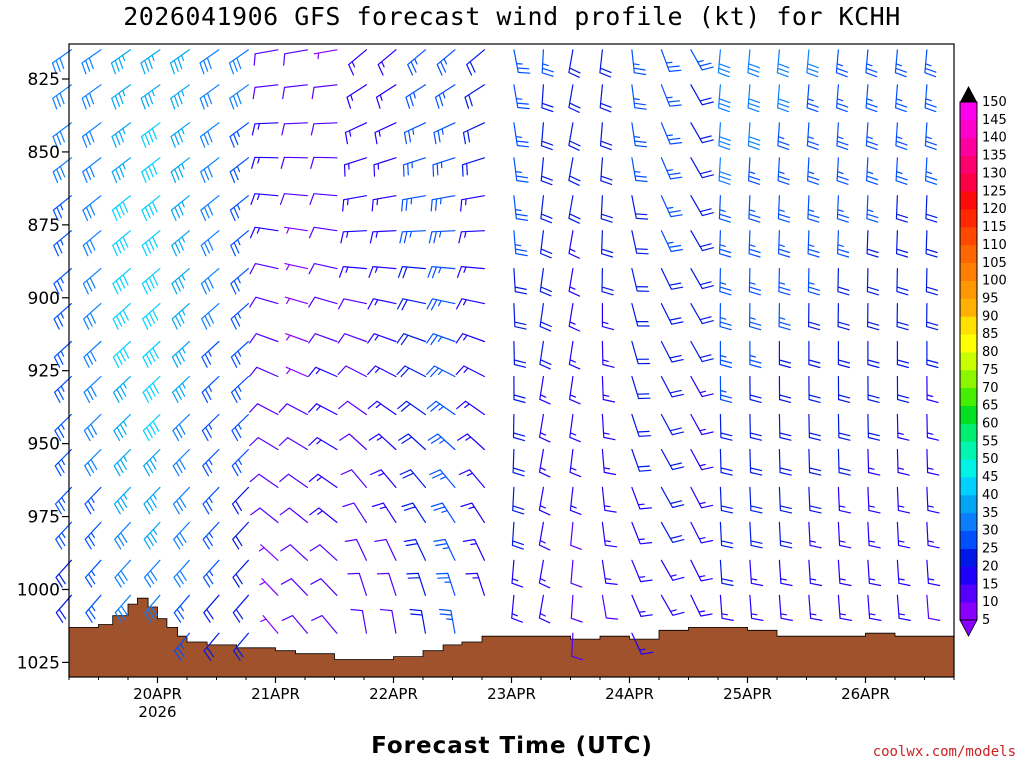 Image resolution: width=1024 pixels, height=768 pixels. I want to click on y-tick-label: 825, so click(44, 80).